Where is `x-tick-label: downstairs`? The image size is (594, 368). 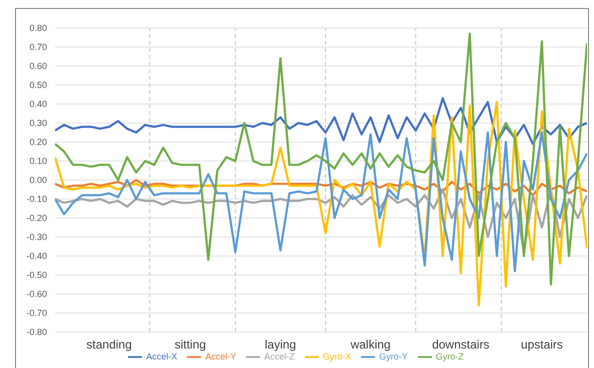 x-tick-label: downstairs is located at coordinates (461, 345).